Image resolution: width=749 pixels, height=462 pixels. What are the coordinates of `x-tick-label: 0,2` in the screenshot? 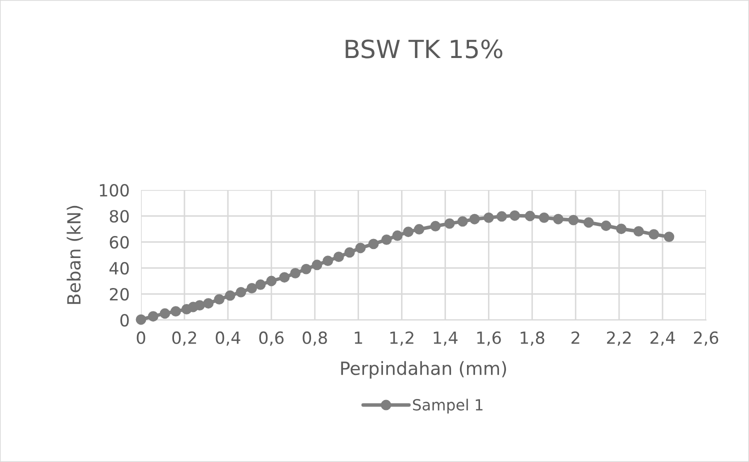 It's located at (184, 338).